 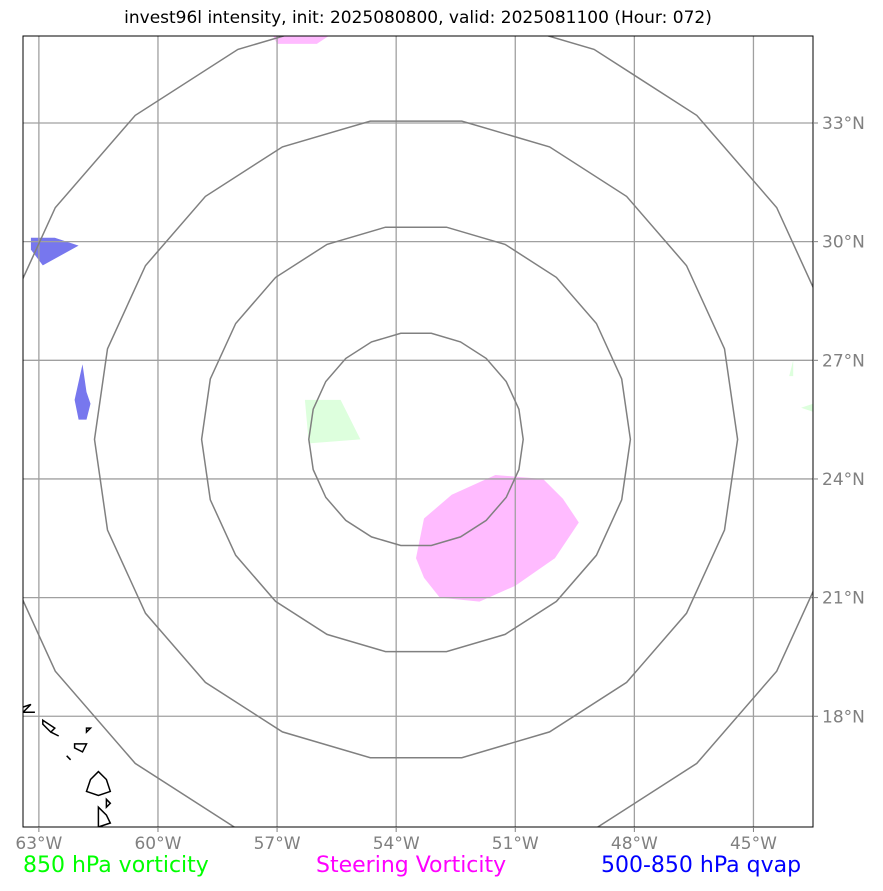 What do you see at coordinates (515, 844) in the screenshot?
I see `x-tick-label-4: 51°W` at bounding box center [515, 844].